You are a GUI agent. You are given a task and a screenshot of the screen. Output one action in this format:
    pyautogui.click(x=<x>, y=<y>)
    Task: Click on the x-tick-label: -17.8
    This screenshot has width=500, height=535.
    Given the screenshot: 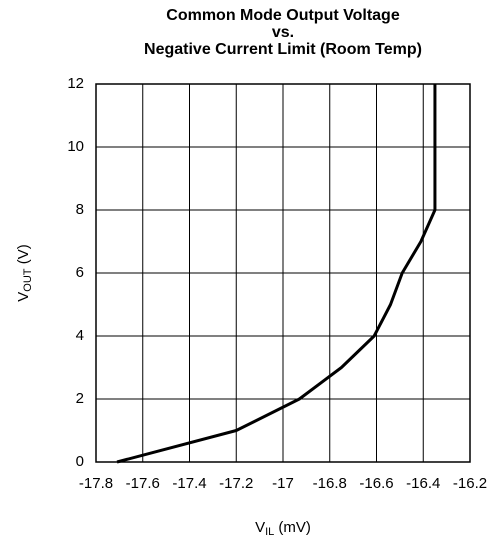 What is the action you would take?
    pyautogui.click(x=96, y=483)
    